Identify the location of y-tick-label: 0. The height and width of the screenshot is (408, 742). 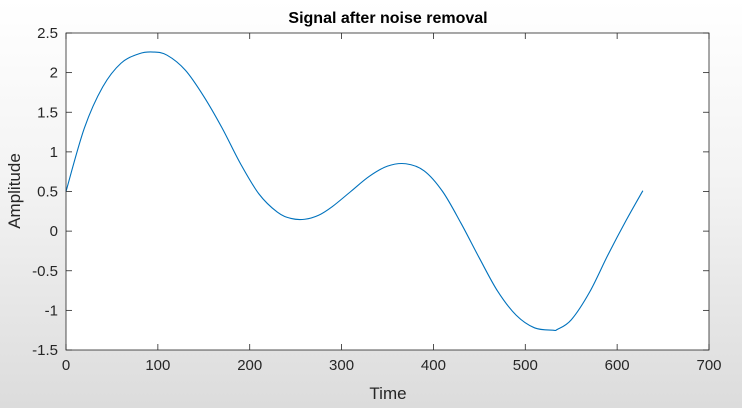
(54, 231).